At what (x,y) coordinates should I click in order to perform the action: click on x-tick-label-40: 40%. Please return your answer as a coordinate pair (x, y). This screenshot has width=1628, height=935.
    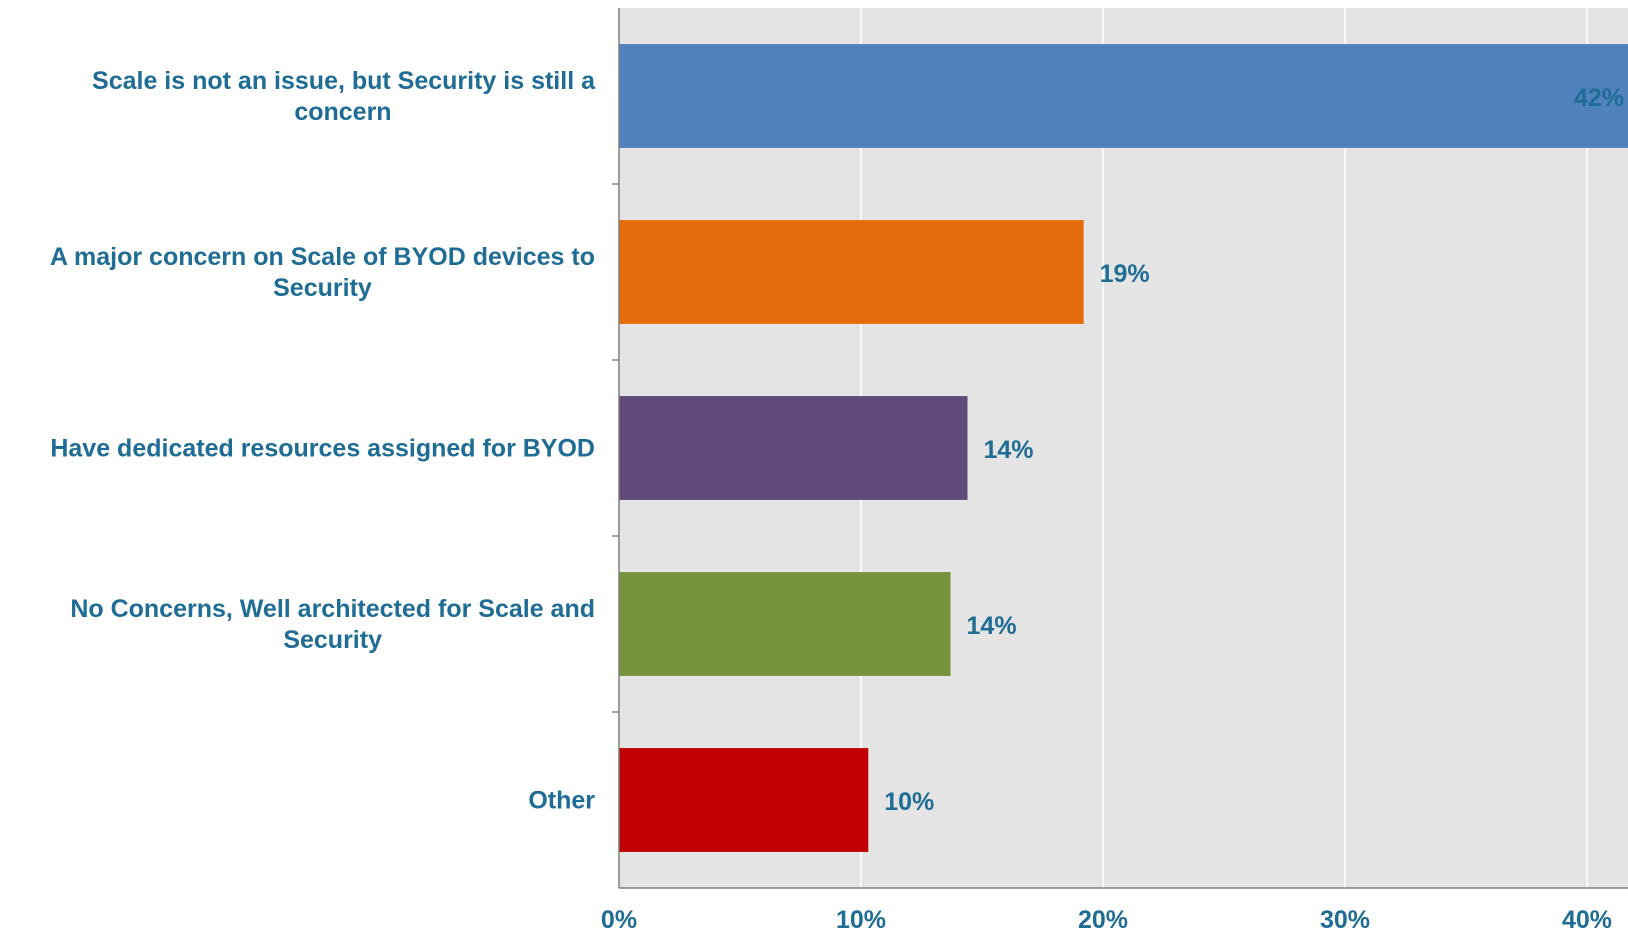
    Looking at the image, I should click on (1587, 918).